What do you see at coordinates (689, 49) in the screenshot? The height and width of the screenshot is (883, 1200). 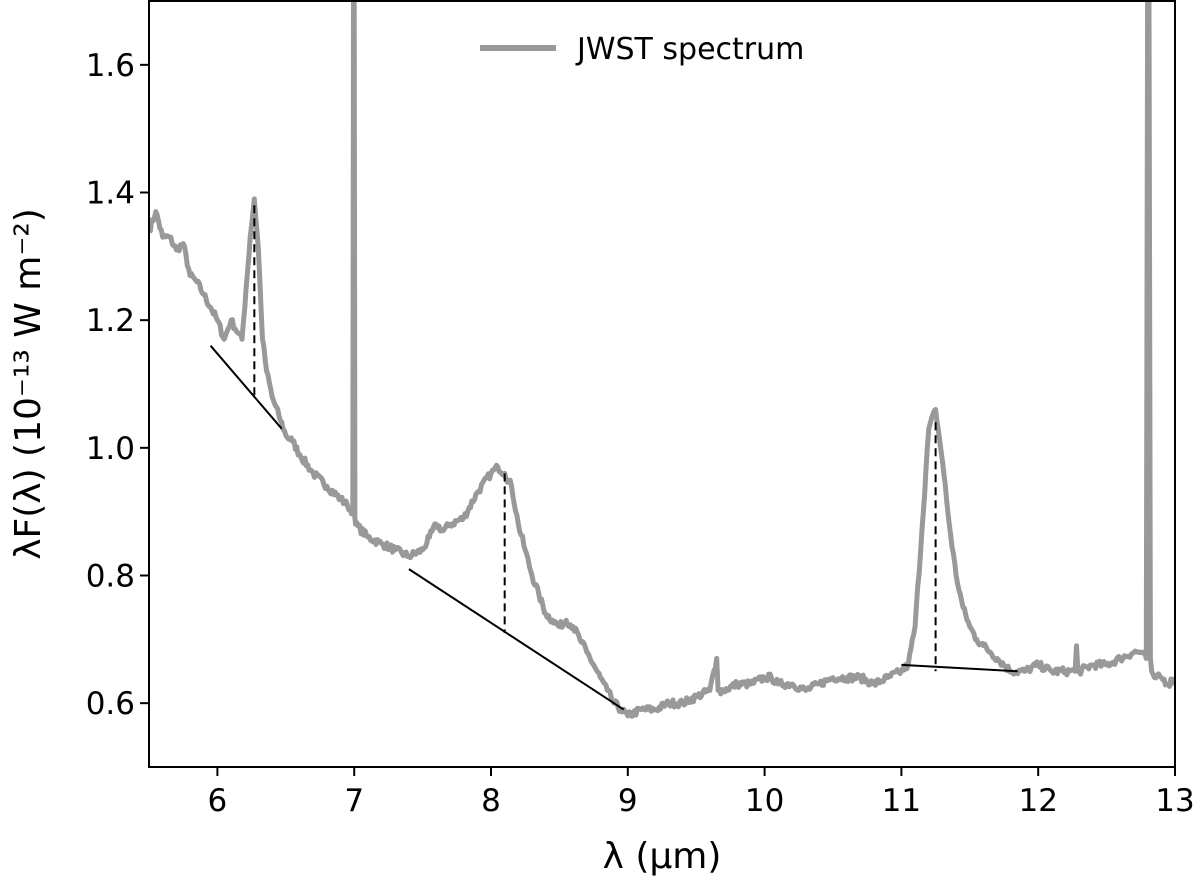 I see `legend-label: JWST spectrum` at bounding box center [689, 49].